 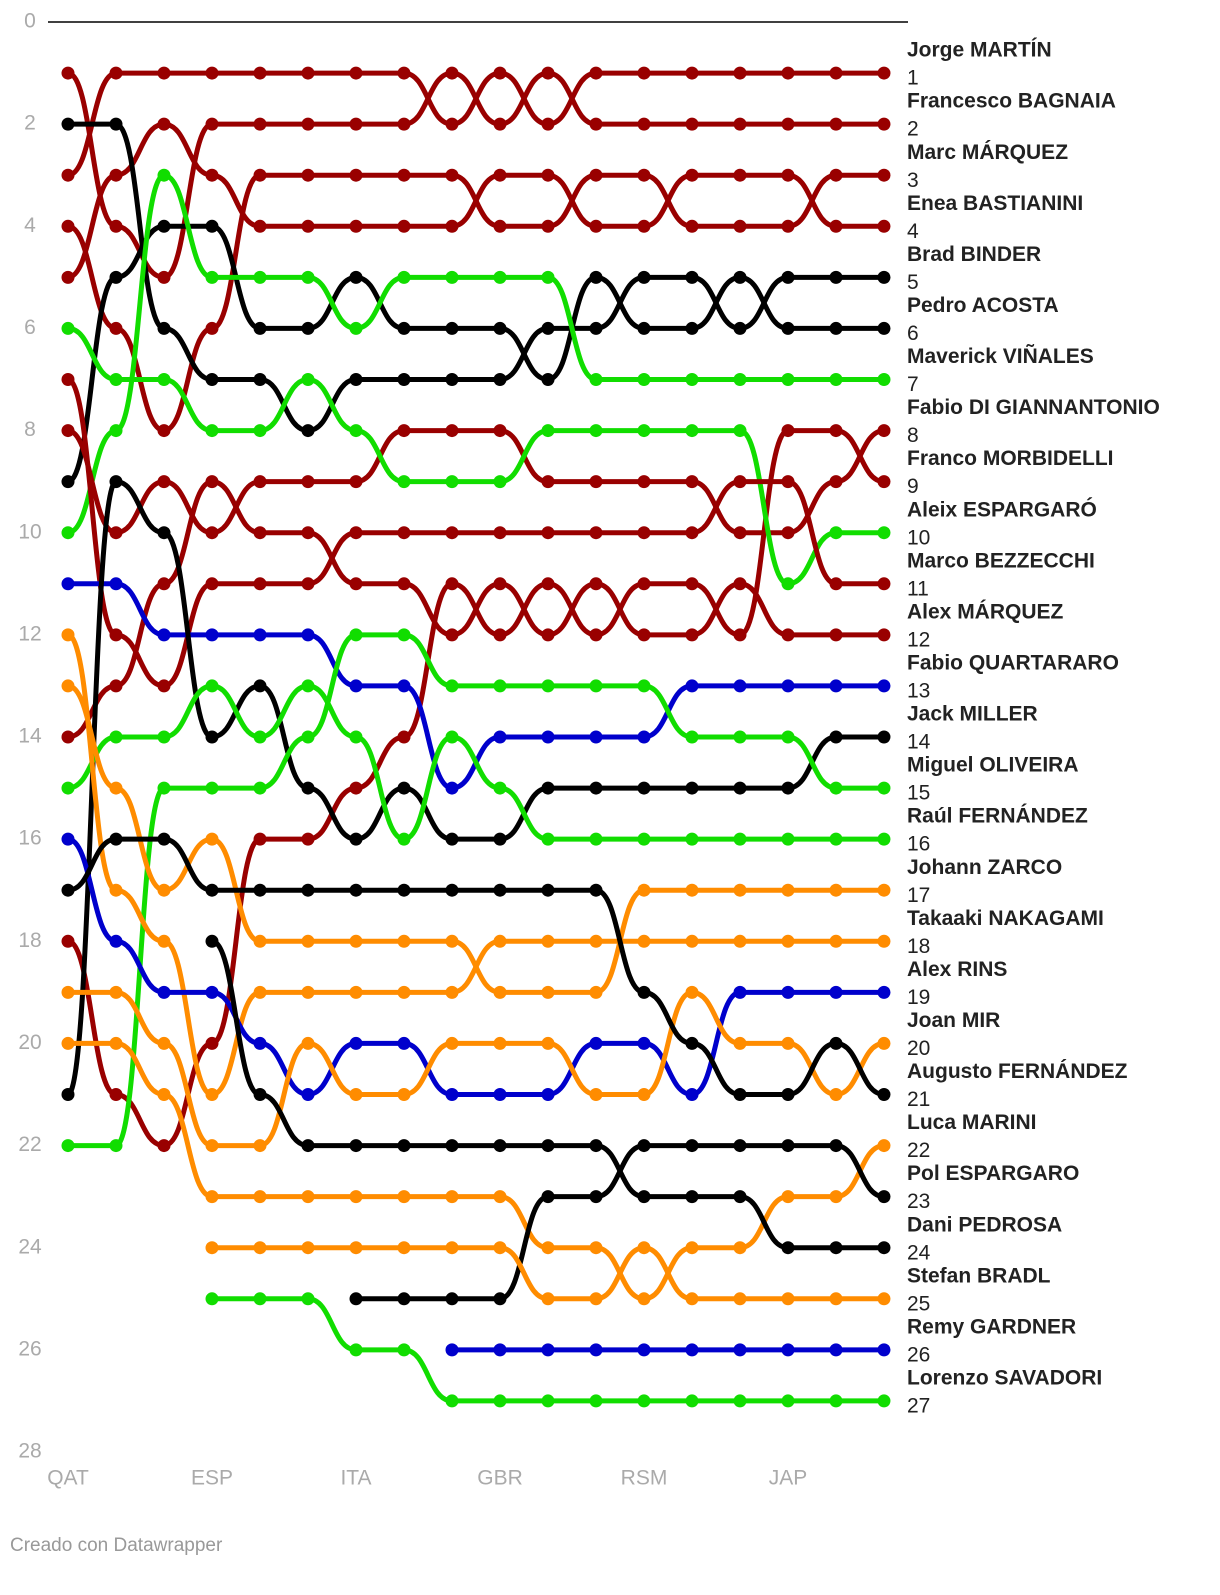 What do you see at coordinates (30, 123) in the screenshot?
I see `y-tick-label: 2` at bounding box center [30, 123].